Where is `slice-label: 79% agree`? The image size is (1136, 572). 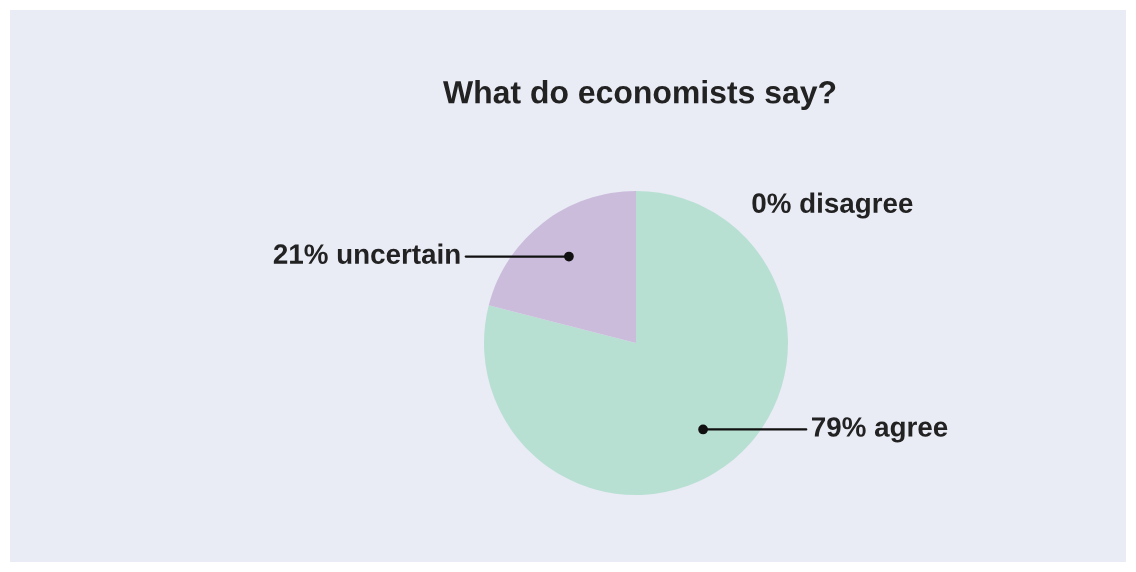 slice-label: 79% agree is located at coordinates (879, 430).